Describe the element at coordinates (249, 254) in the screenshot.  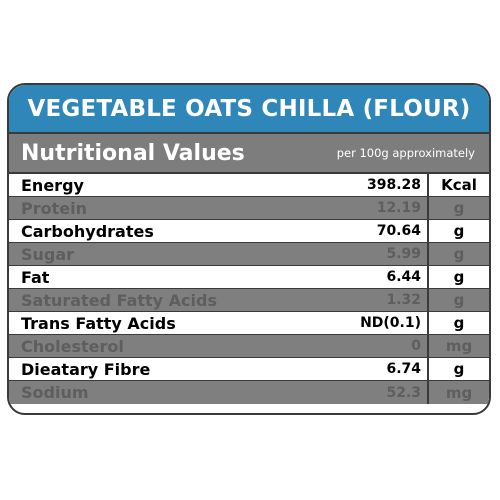
I see `nutrient-row: Sugar 5.99 g` at that location.